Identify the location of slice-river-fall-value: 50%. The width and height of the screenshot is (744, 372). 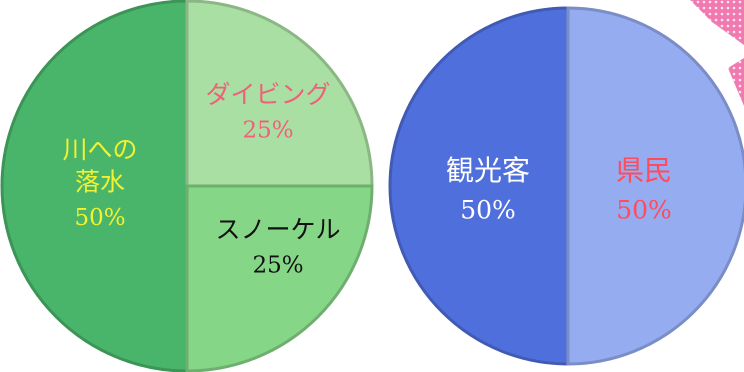
(99, 218).